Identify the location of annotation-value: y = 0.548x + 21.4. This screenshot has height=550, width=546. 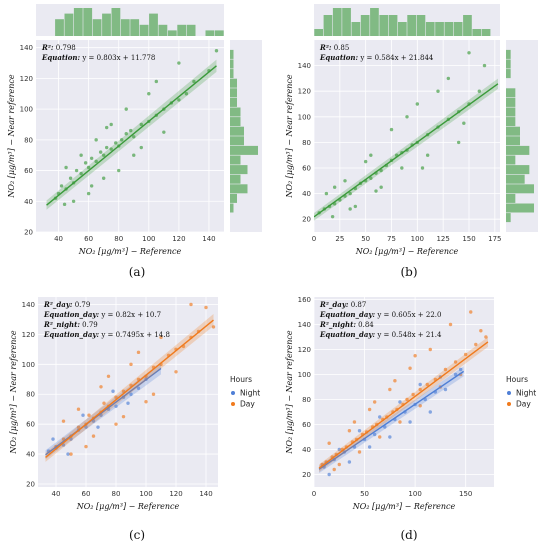
(408, 335).